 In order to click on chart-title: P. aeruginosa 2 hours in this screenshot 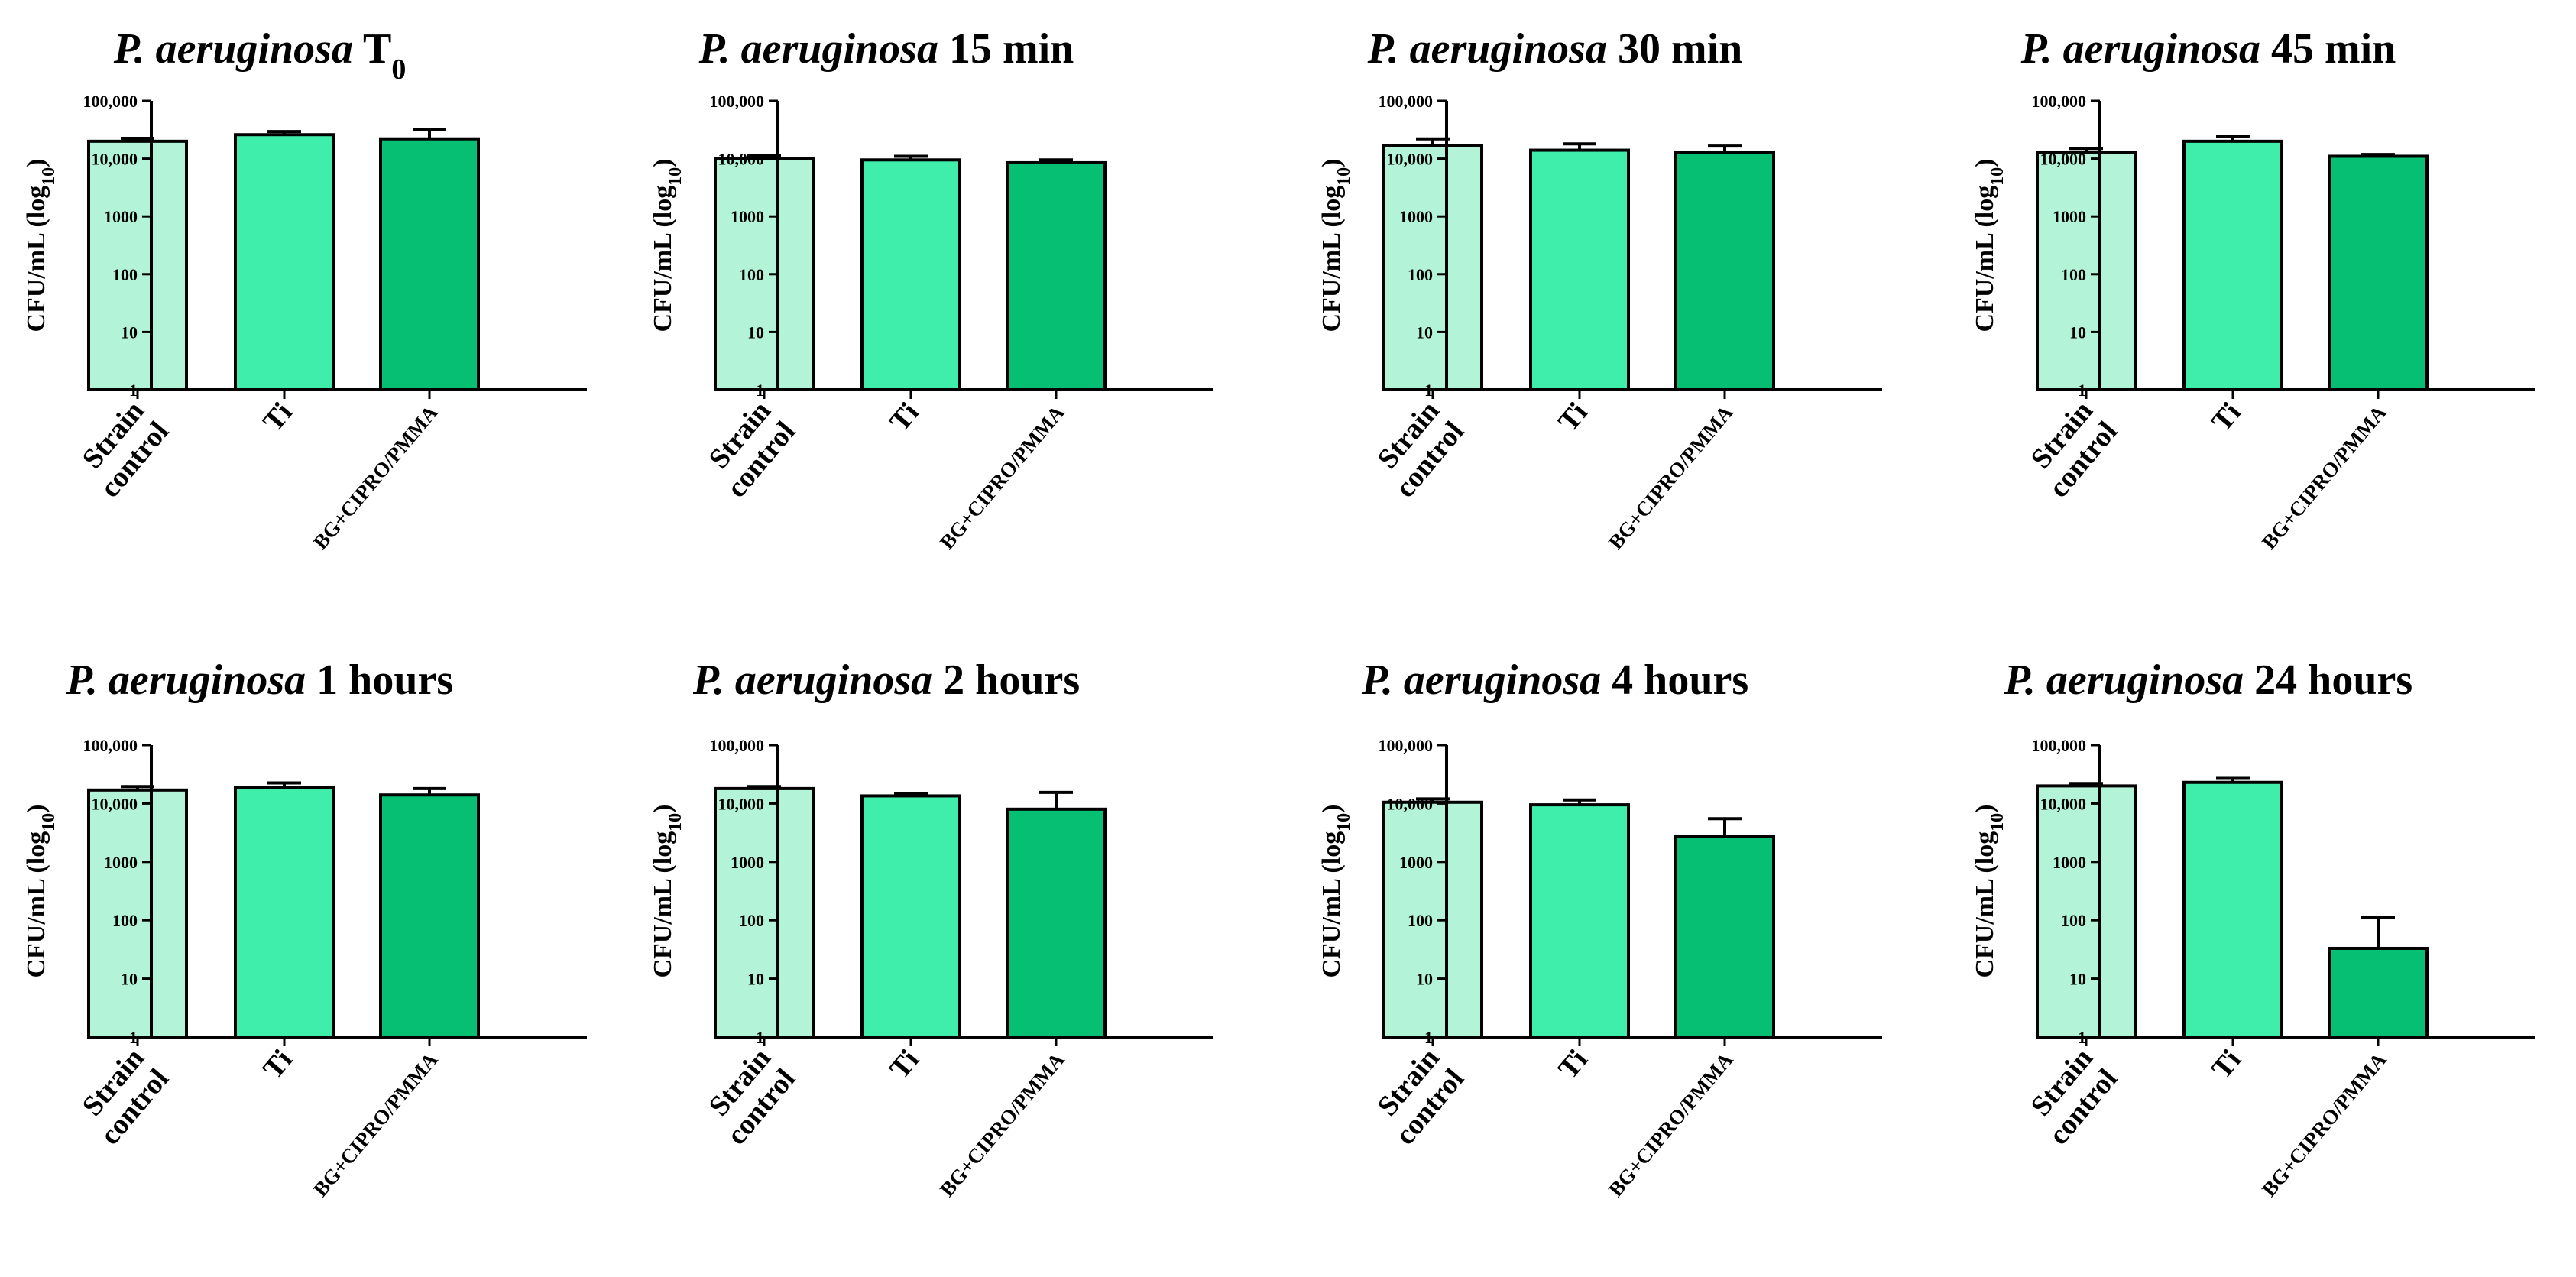, I will do `click(886, 680)`.